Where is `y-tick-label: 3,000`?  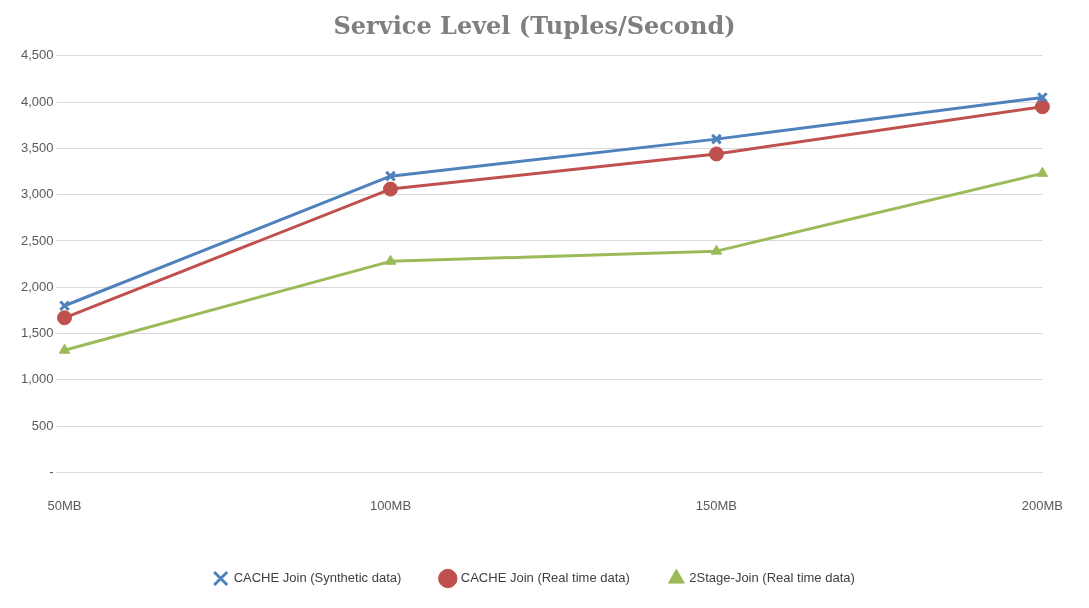 y-tick-label: 3,000 is located at coordinates (37, 194).